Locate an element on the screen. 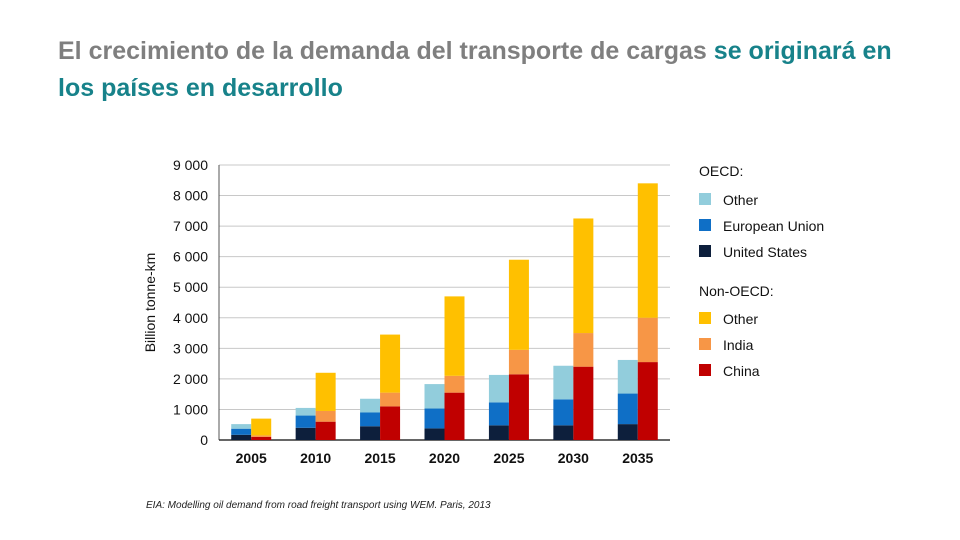 This screenshot has height=540, width=960. y-tick-label: 0 is located at coordinates (204, 440).